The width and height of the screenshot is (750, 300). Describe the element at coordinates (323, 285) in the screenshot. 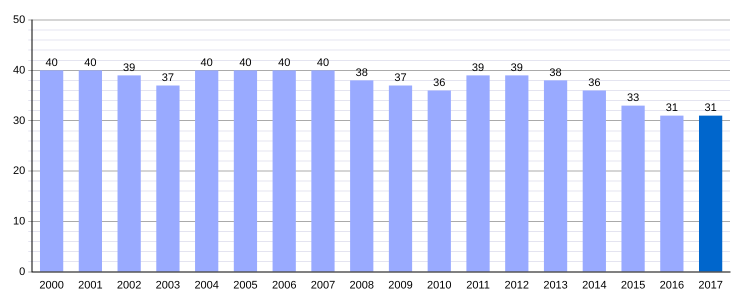

I see `x-tick-label: 2007` at that location.